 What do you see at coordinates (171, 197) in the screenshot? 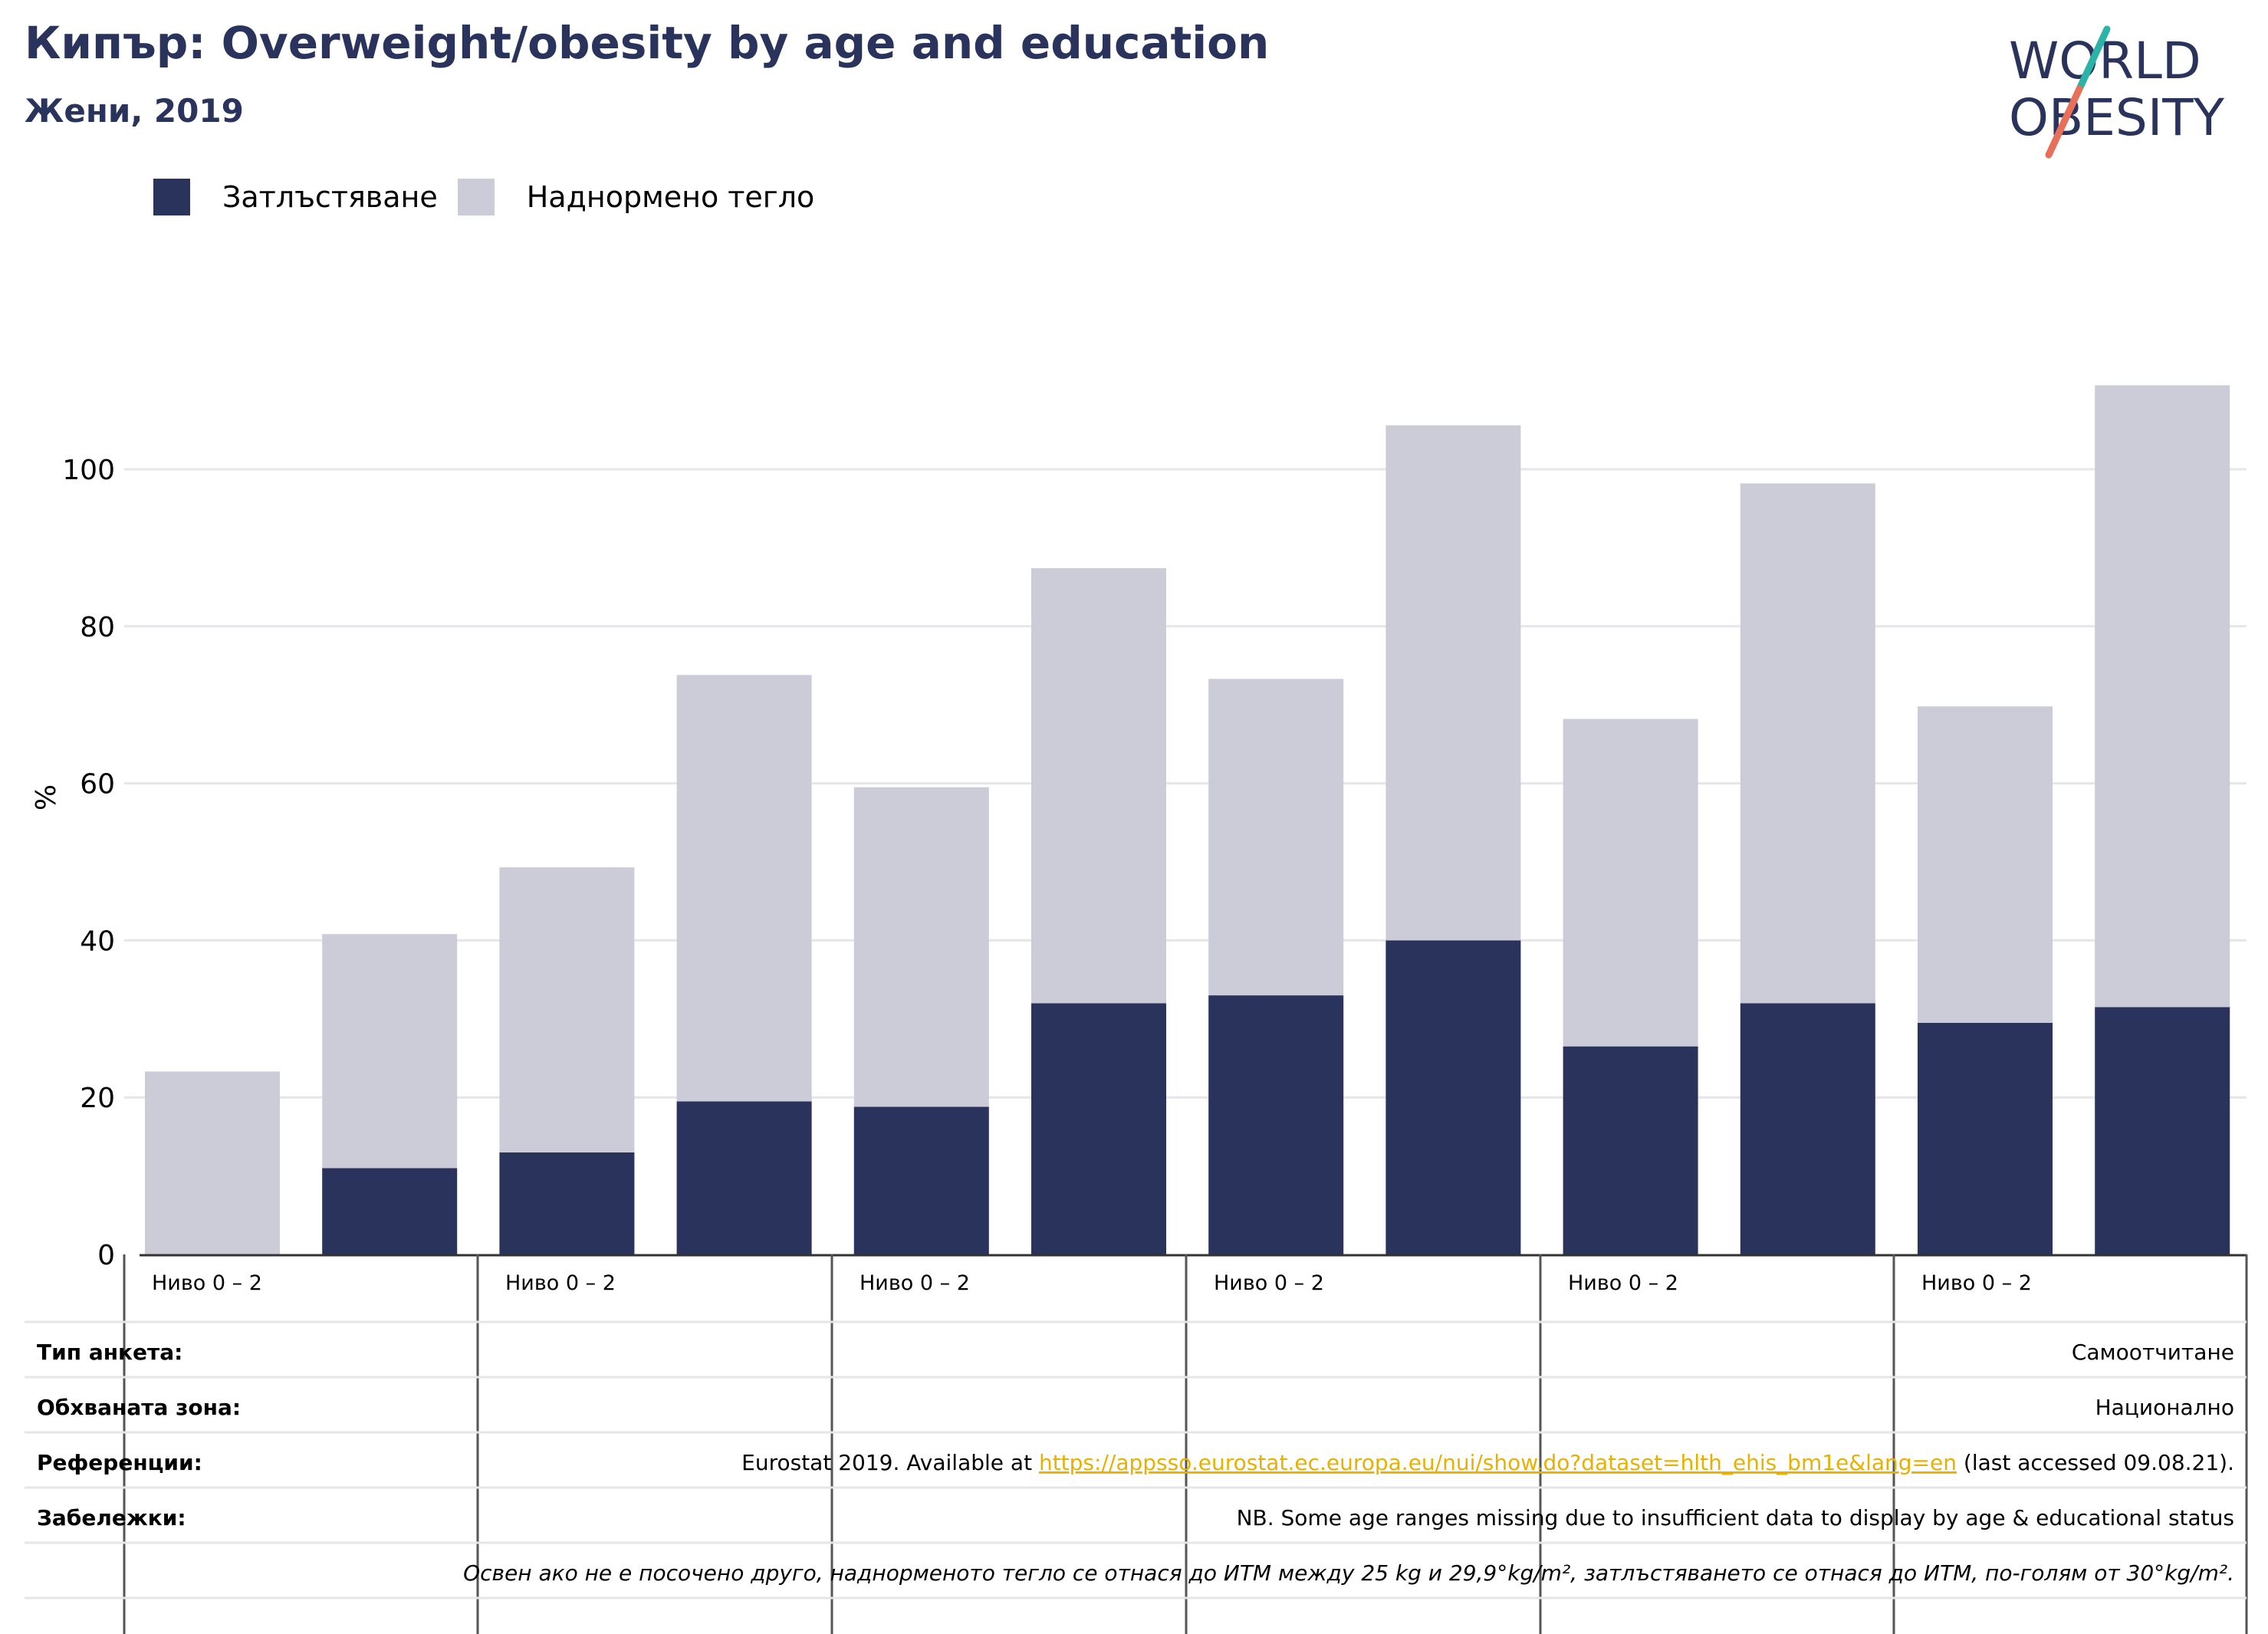
I see `legend-swatch-obesity` at bounding box center [171, 197].